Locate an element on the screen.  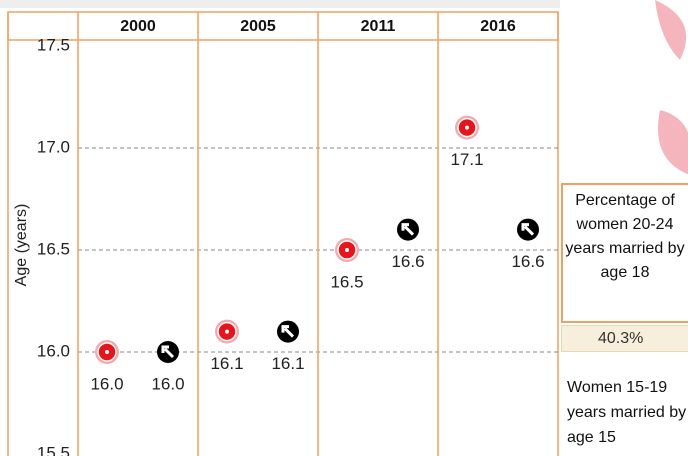
x-tick-label: 2016 is located at coordinates (498, 26).